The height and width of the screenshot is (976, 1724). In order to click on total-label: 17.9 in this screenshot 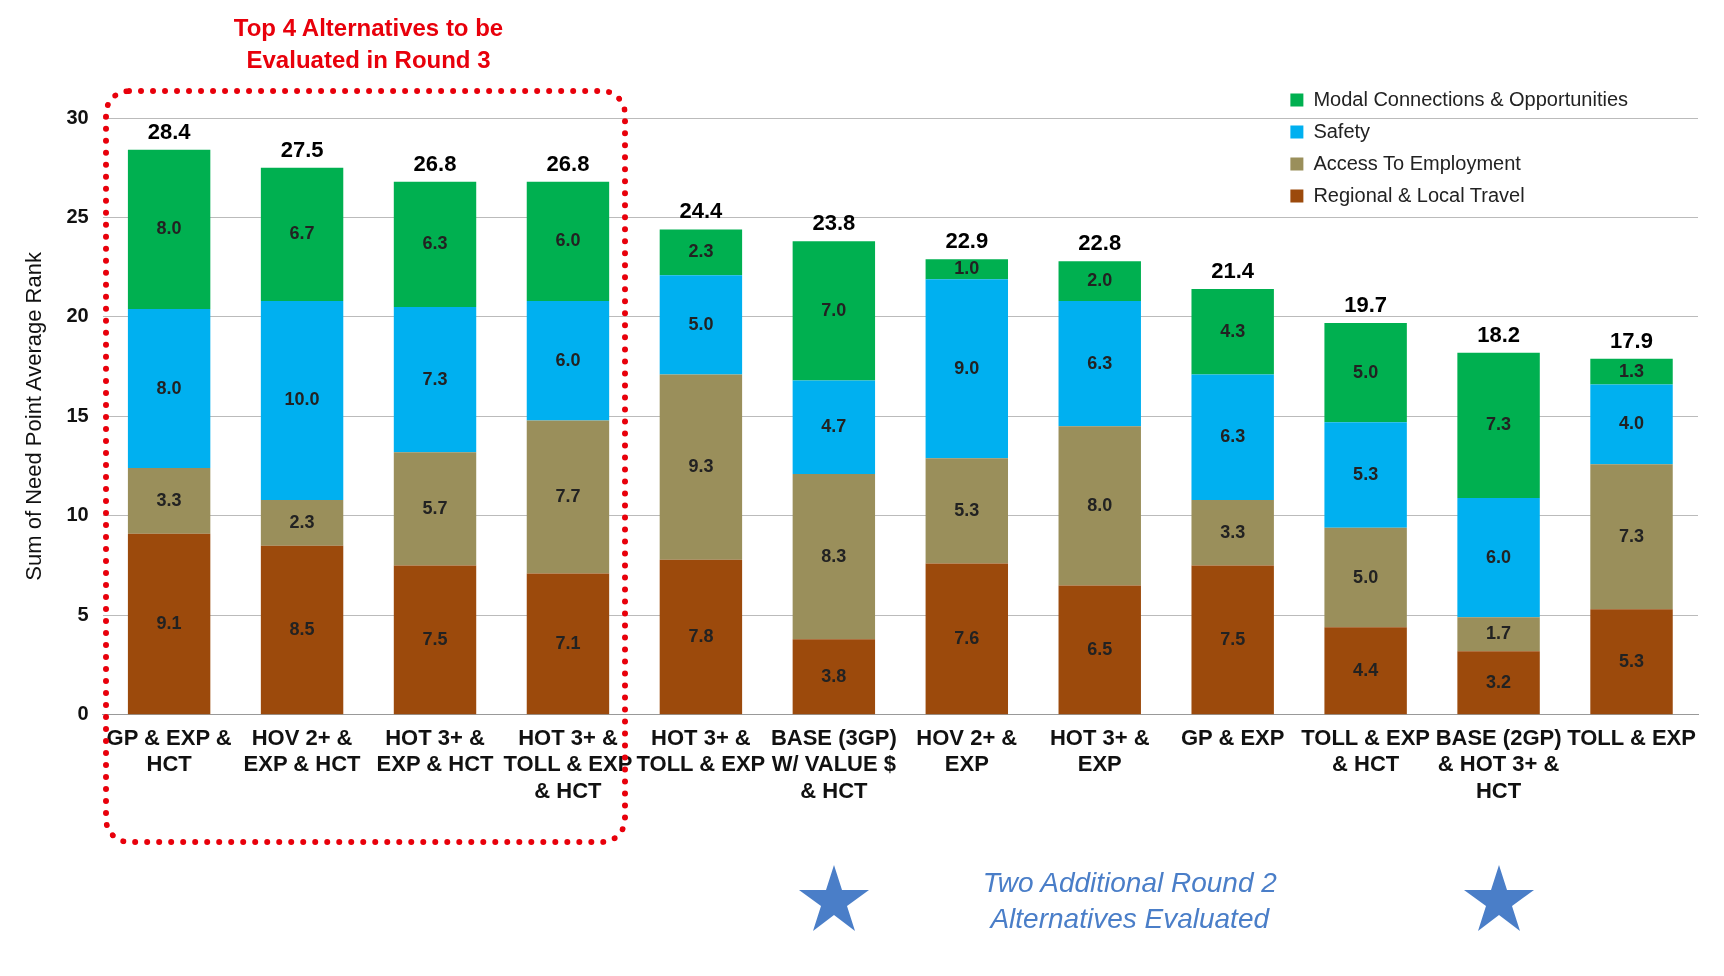, I will do `click(1631, 340)`.